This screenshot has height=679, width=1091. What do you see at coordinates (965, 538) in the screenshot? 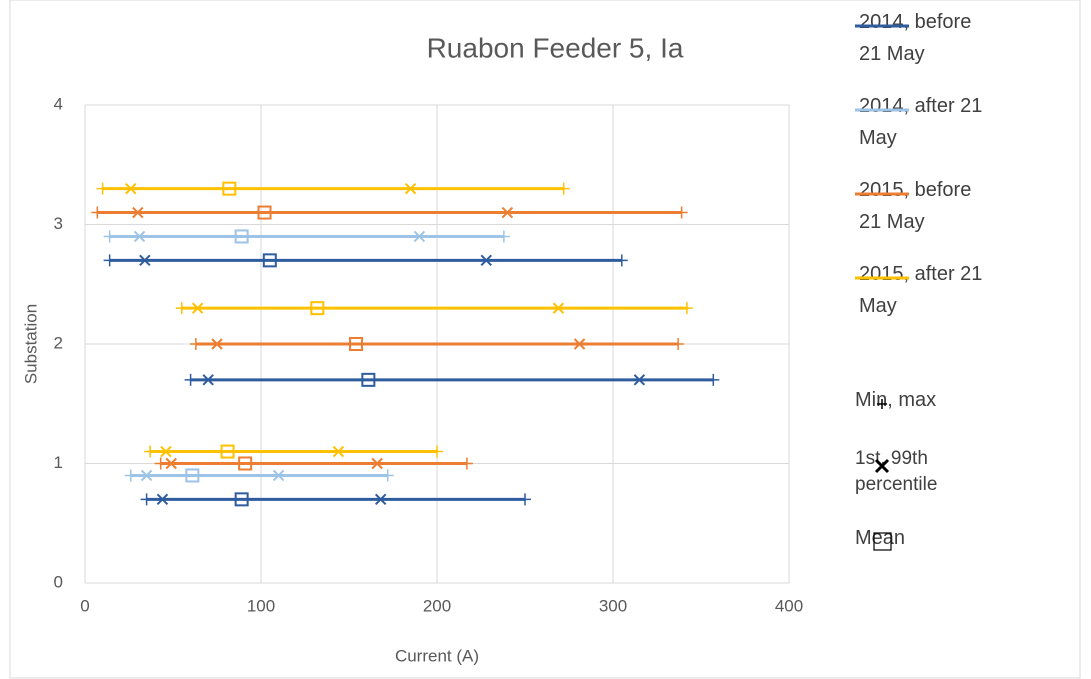
I see `legend-item: Mean` at bounding box center [965, 538].